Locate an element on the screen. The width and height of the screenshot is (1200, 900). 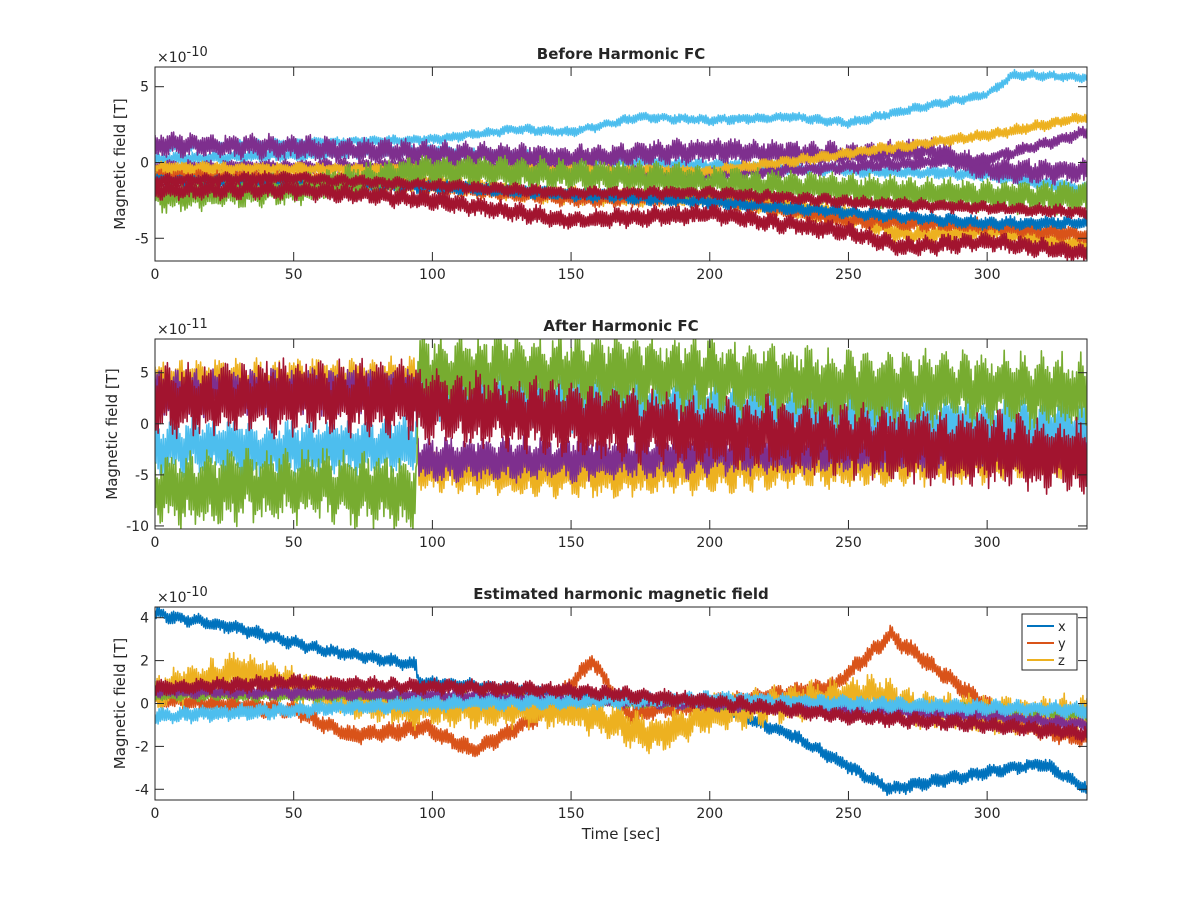
legend: xyz is located at coordinates (1049, 642).